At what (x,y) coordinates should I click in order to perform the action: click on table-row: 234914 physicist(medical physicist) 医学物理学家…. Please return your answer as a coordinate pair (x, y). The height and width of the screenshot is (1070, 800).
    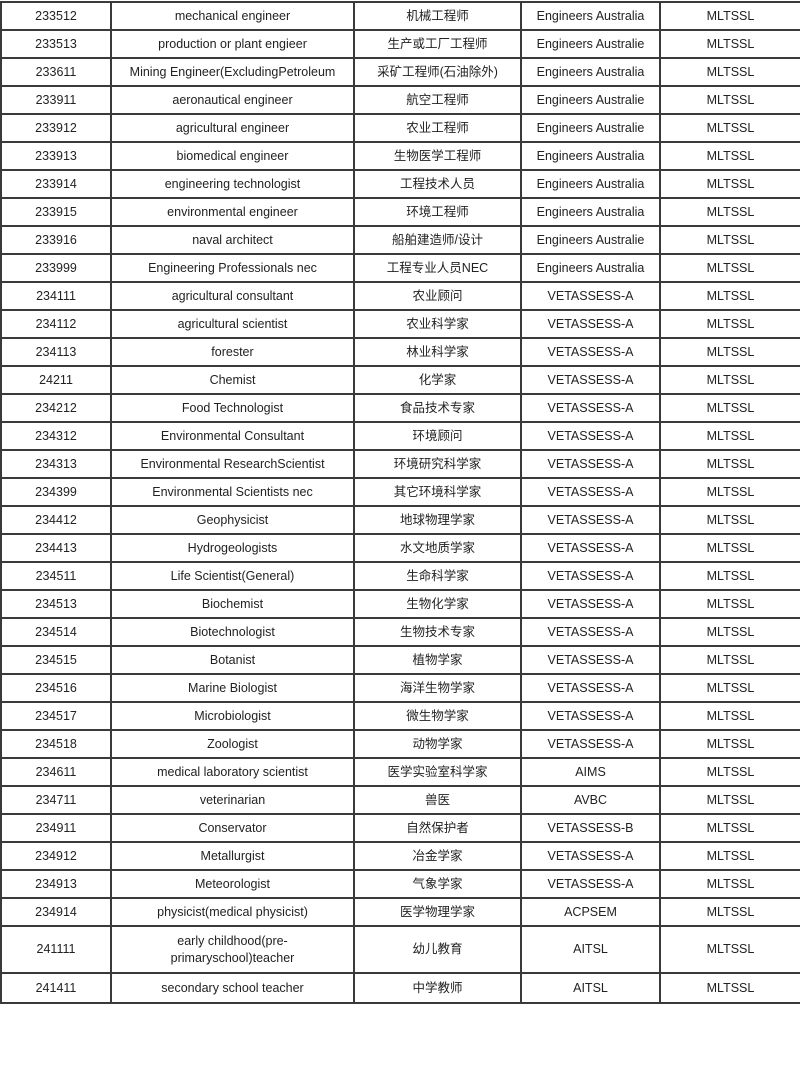
    Looking at the image, I should click on (400, 912).